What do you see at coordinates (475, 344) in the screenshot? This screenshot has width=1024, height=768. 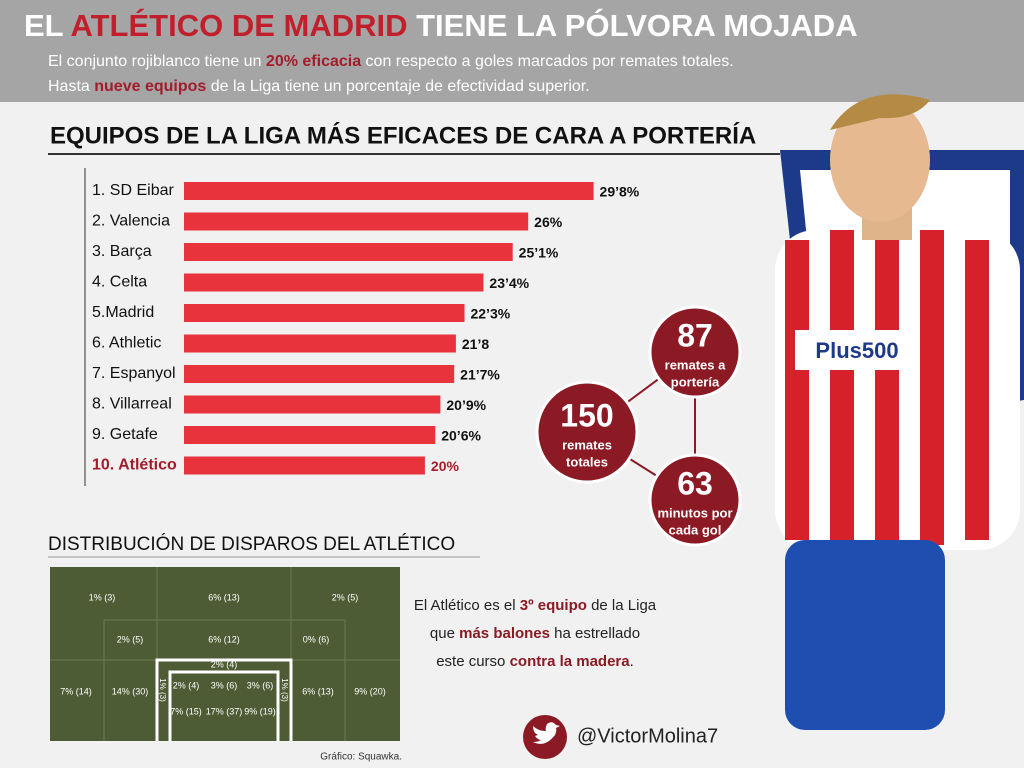 I see `value-label: 21’8` at bounding box center [475, 344].